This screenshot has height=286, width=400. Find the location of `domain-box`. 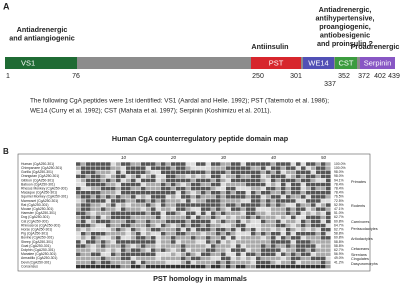

domain-box is located at coordinates (346, 63).